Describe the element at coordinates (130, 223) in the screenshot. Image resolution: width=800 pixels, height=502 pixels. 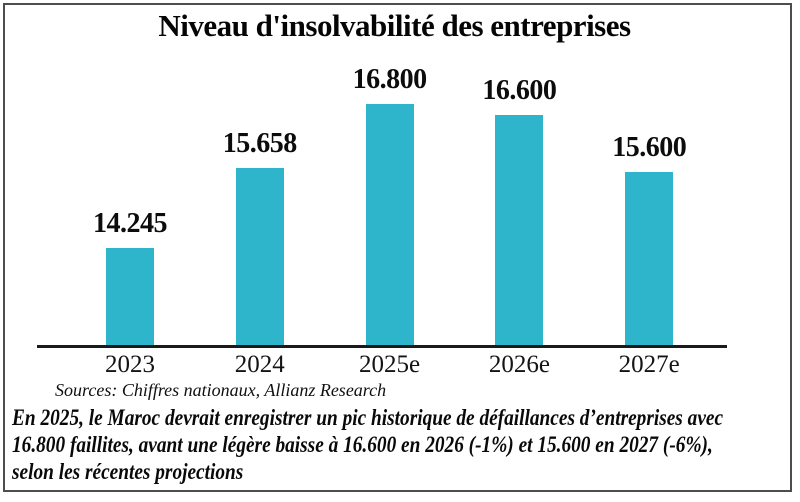
I see `bar-value-label: 14.245` at that location.